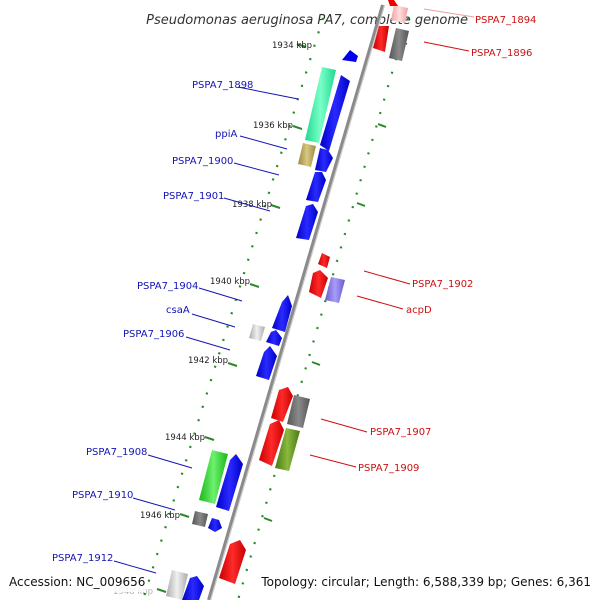 Image resolution: width=600 pixels, height=600 pixels. I want to click on gene-label: PSPA7_1898, so click(222, 85).